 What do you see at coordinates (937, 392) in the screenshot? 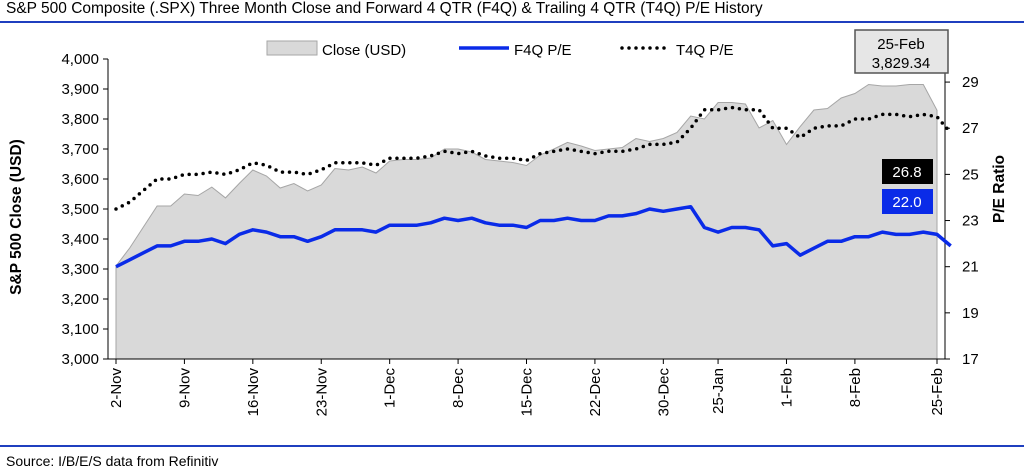
I see `x-tick-label: 25-Feb` at bounding box center [937, 392].